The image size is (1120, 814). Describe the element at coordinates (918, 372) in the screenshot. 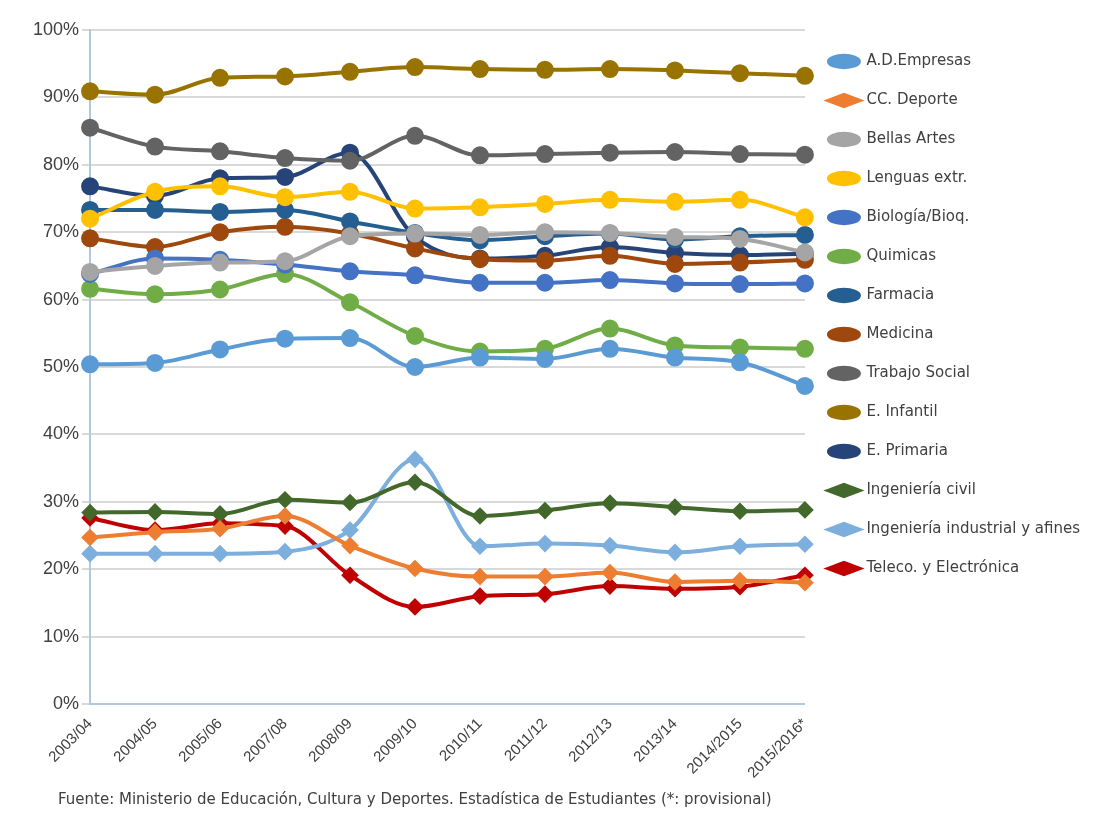

I see `legend-label: Trabajo Social` at that location.